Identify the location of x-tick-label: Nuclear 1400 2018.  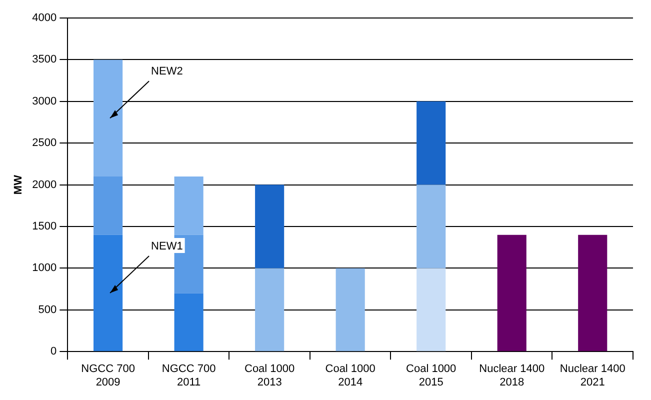
(512, 375).